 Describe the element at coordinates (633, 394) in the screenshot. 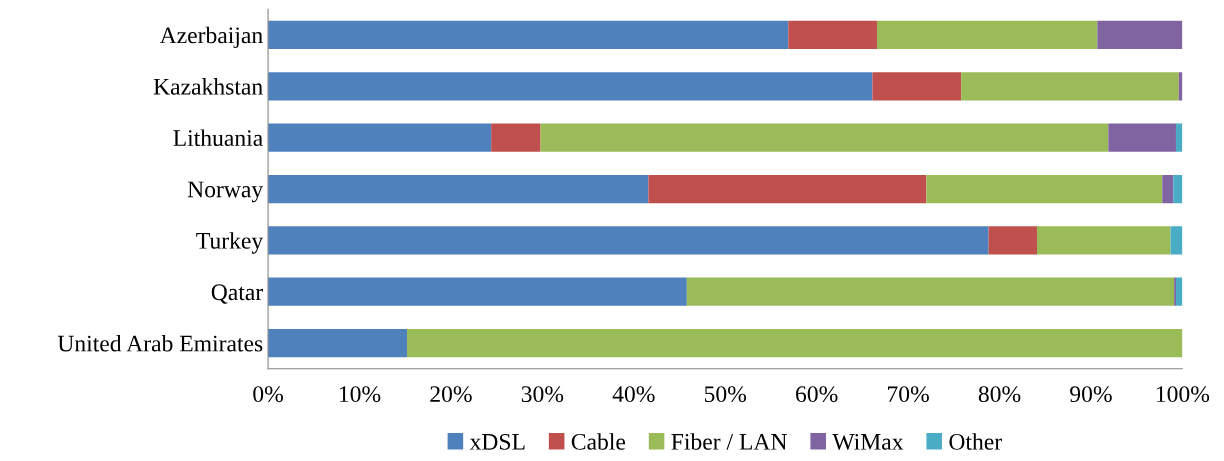

I see `x-tick-label: 40%` at that location.